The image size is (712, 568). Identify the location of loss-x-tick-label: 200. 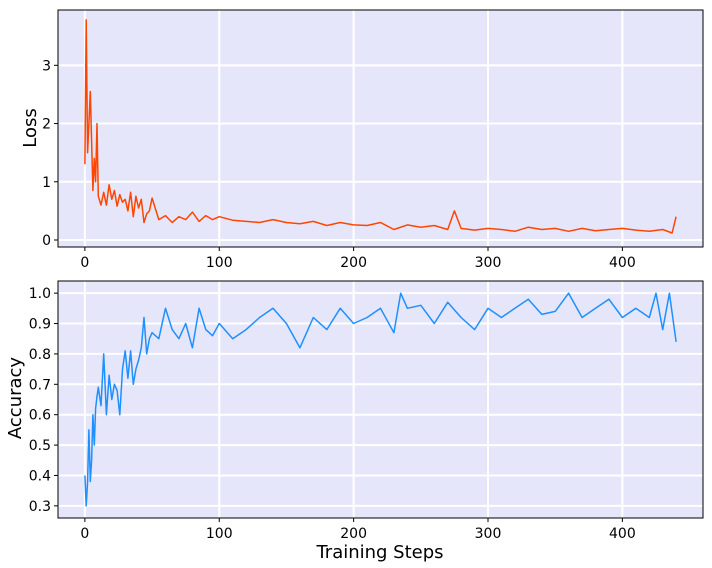
(353, 263).